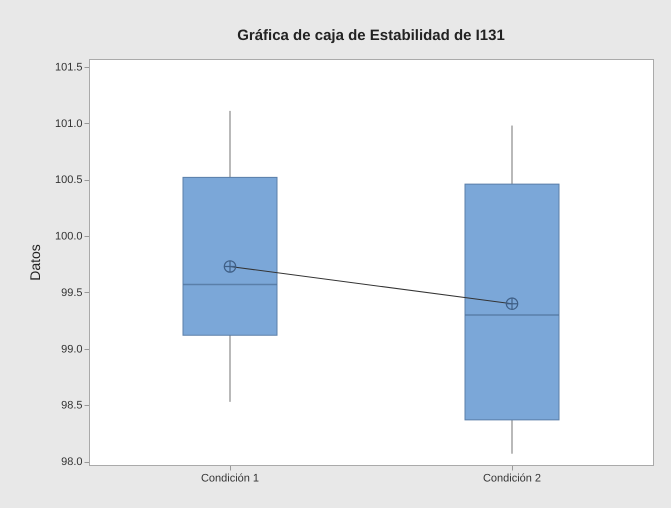  I want to click on y-tick-label: 101.5, so click(68, 67).